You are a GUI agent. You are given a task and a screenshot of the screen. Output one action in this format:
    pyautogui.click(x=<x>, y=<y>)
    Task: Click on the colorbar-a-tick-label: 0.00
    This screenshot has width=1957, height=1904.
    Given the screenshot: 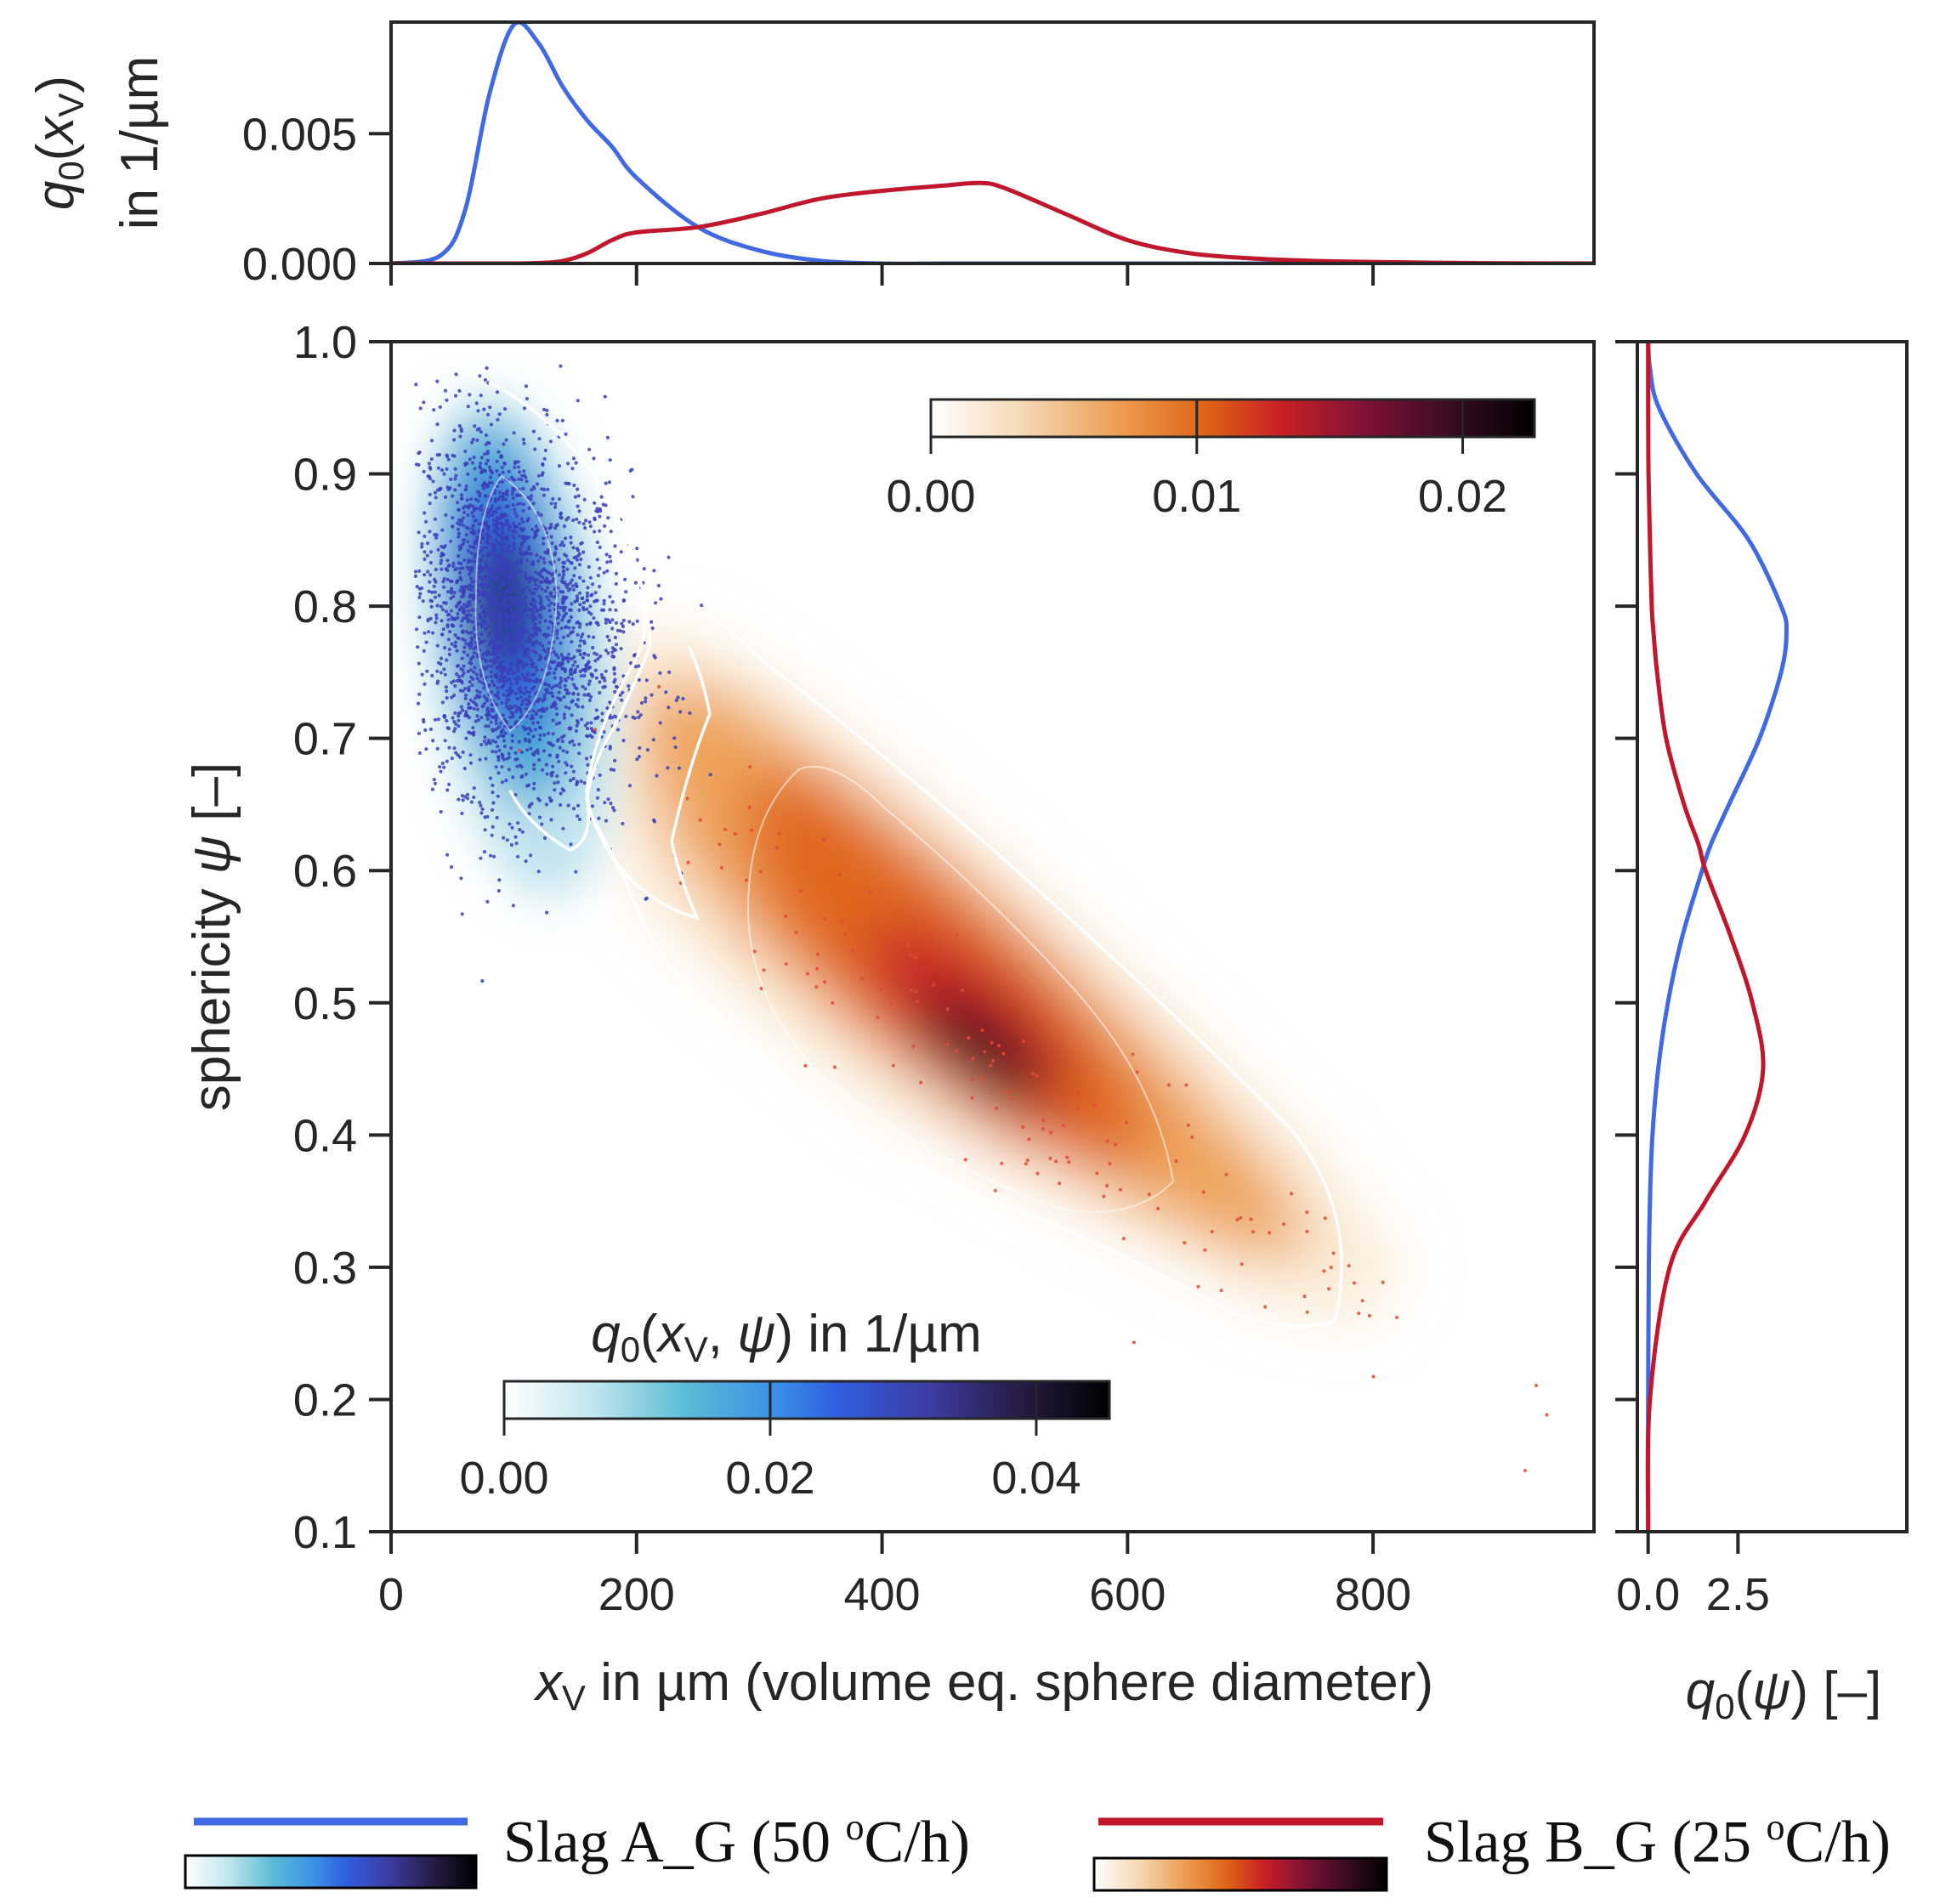 What is the action you would take?
    pyautogui.click(x=503, y=1478)
    